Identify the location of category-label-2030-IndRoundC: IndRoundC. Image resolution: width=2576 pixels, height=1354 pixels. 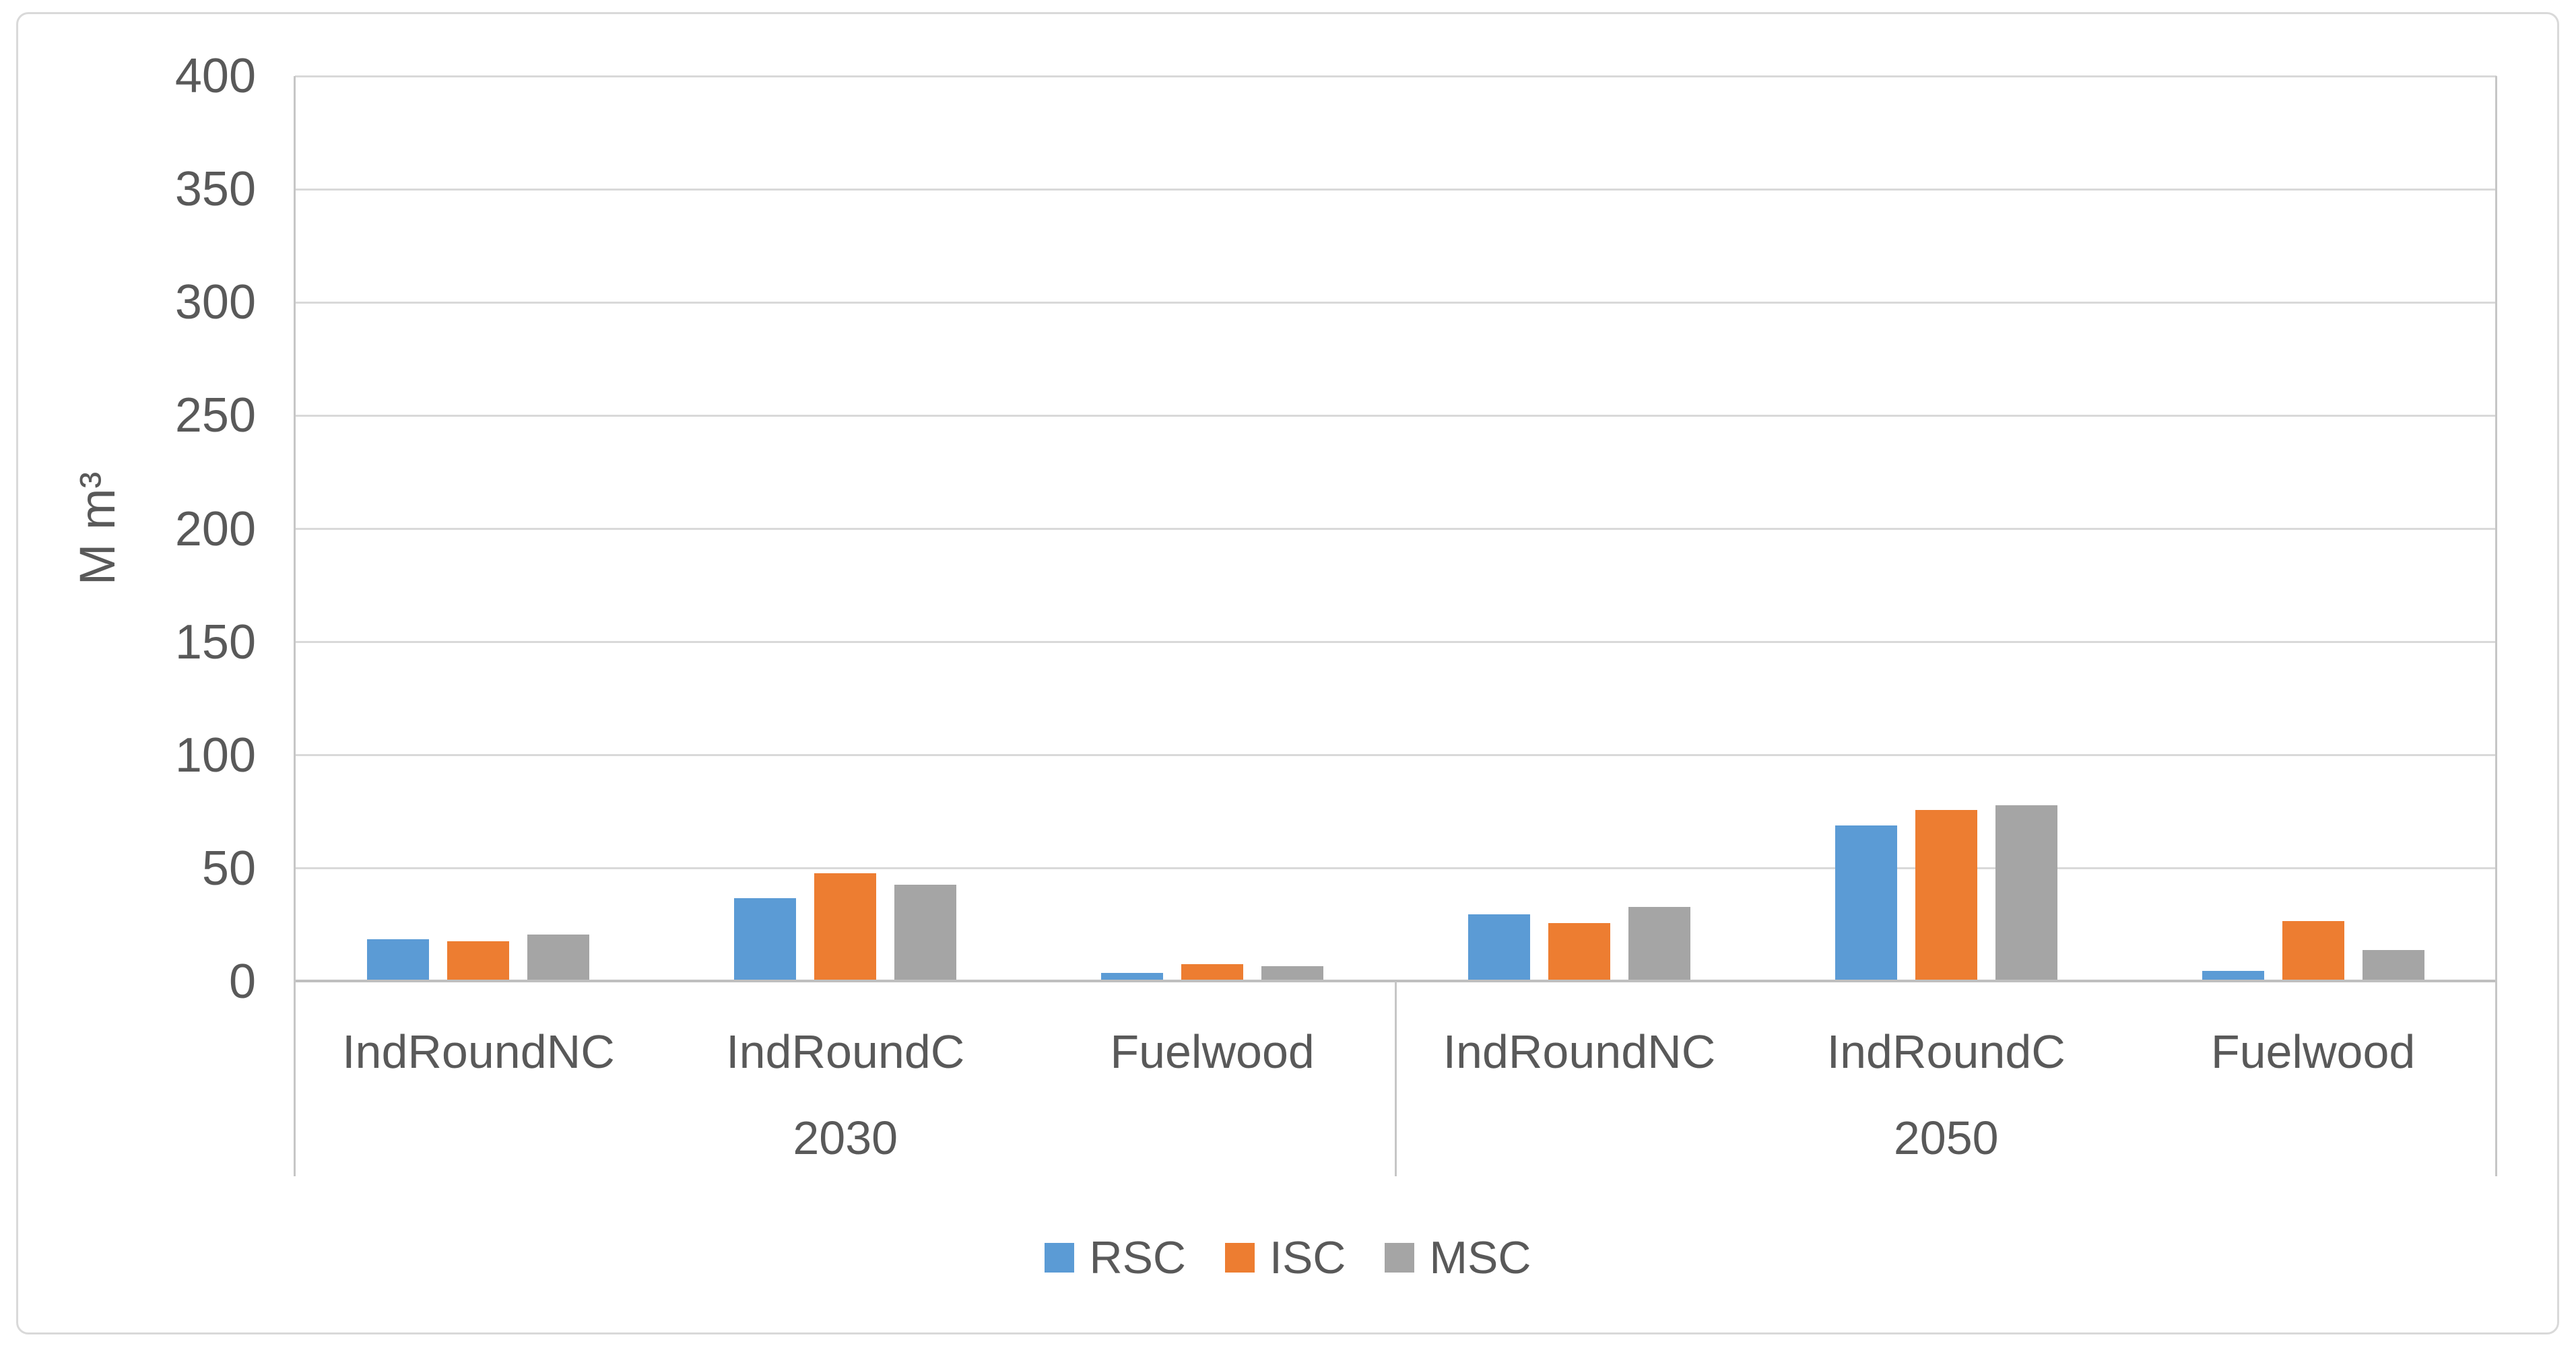
(845, 1051).